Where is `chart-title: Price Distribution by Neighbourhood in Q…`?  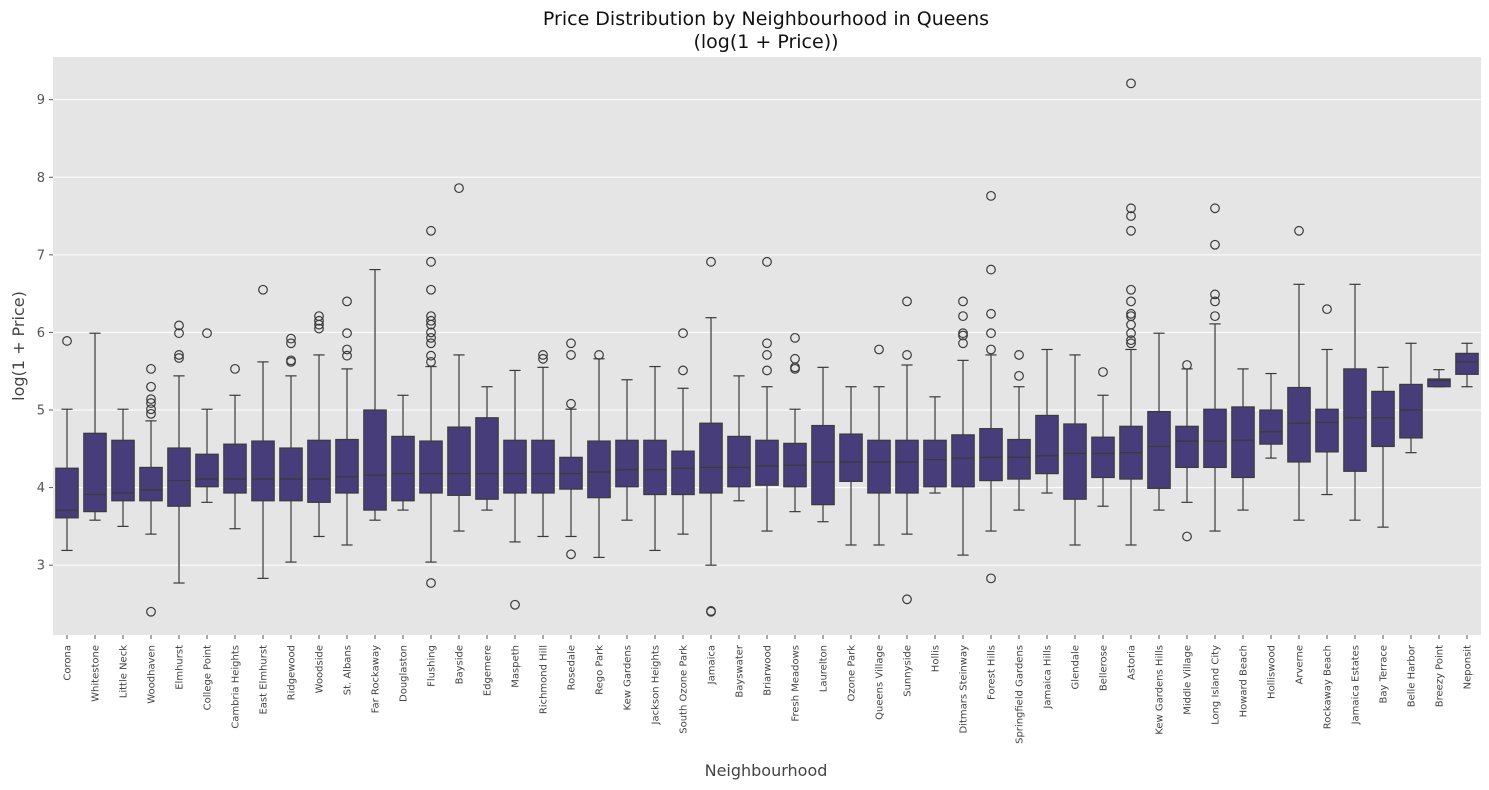 chart-title: Price Distribution by Neighbourhood in Q… is located at coordinates (766, 19).